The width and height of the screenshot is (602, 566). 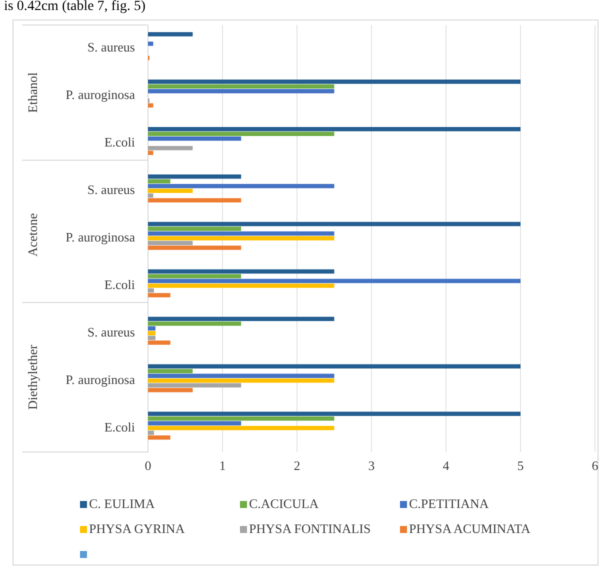 I want to click on x-tick-label: 6, so click(x=595, y=465).